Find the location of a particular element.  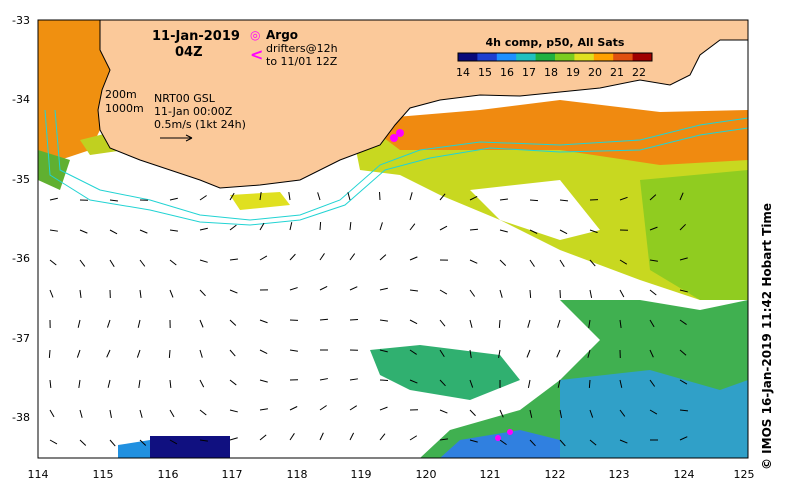

x-tick-label: 114 is located at coordinates (38, 474).